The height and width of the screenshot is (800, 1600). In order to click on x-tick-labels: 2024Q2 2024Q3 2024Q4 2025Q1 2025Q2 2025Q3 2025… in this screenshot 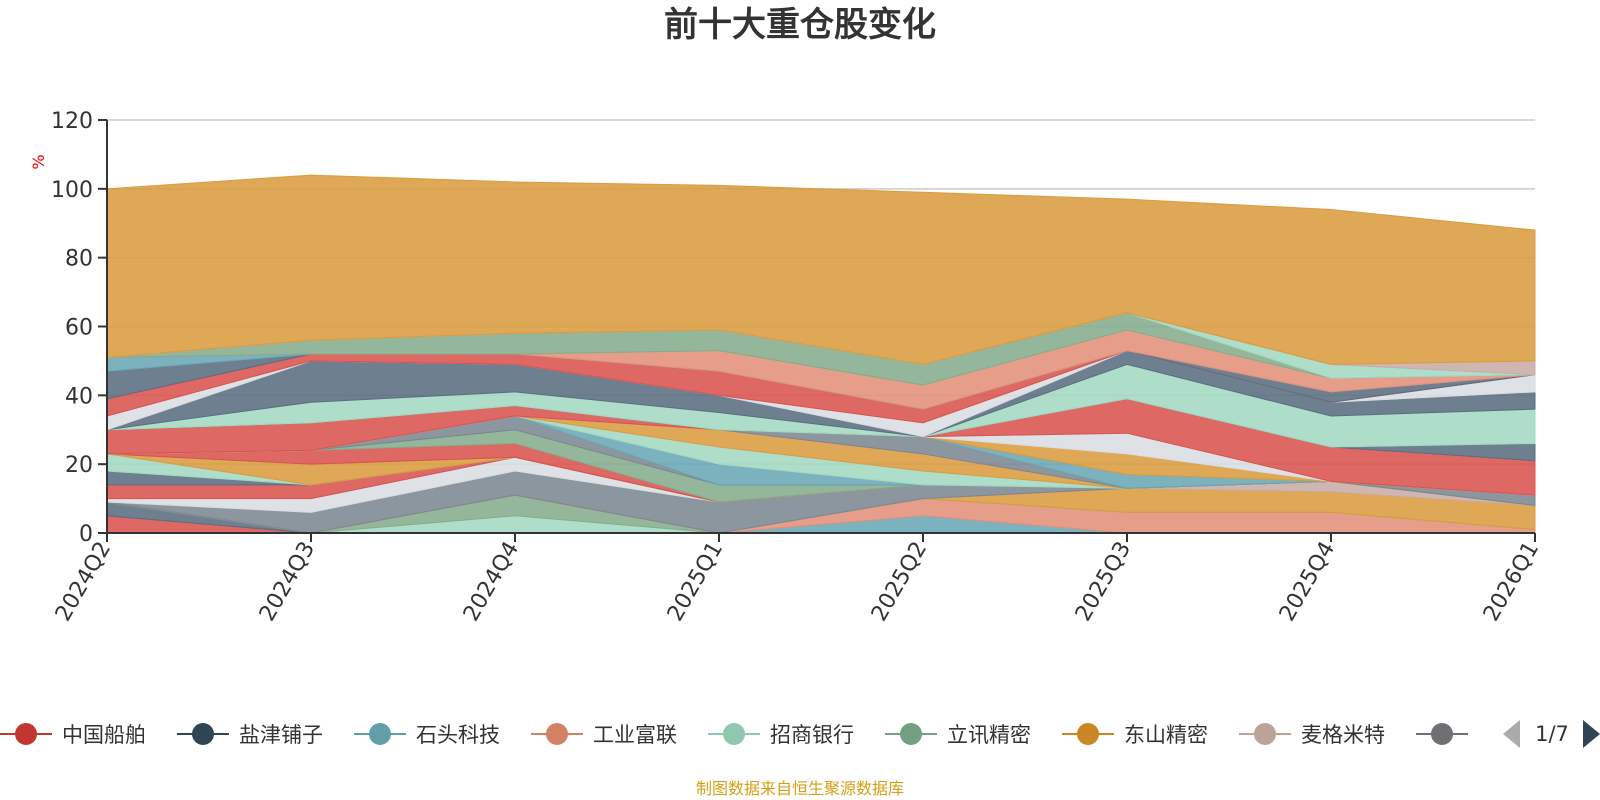, I will do `click(797, 582)`.